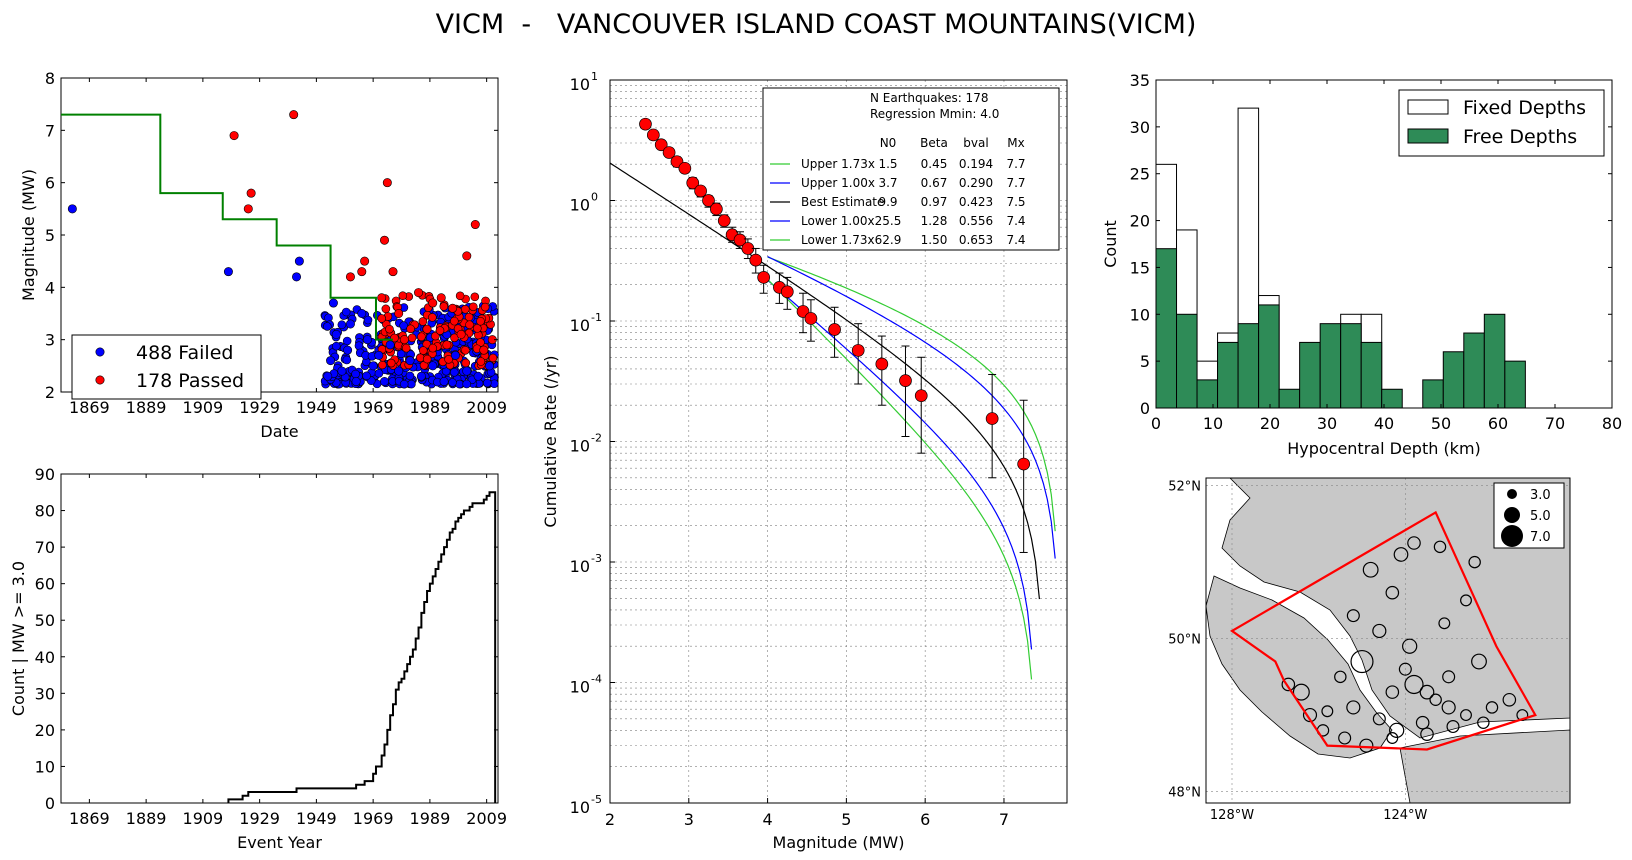 This screenshot has width=1632, height=860. I want to click on legend-column-header: Beta, so click(934, 143).